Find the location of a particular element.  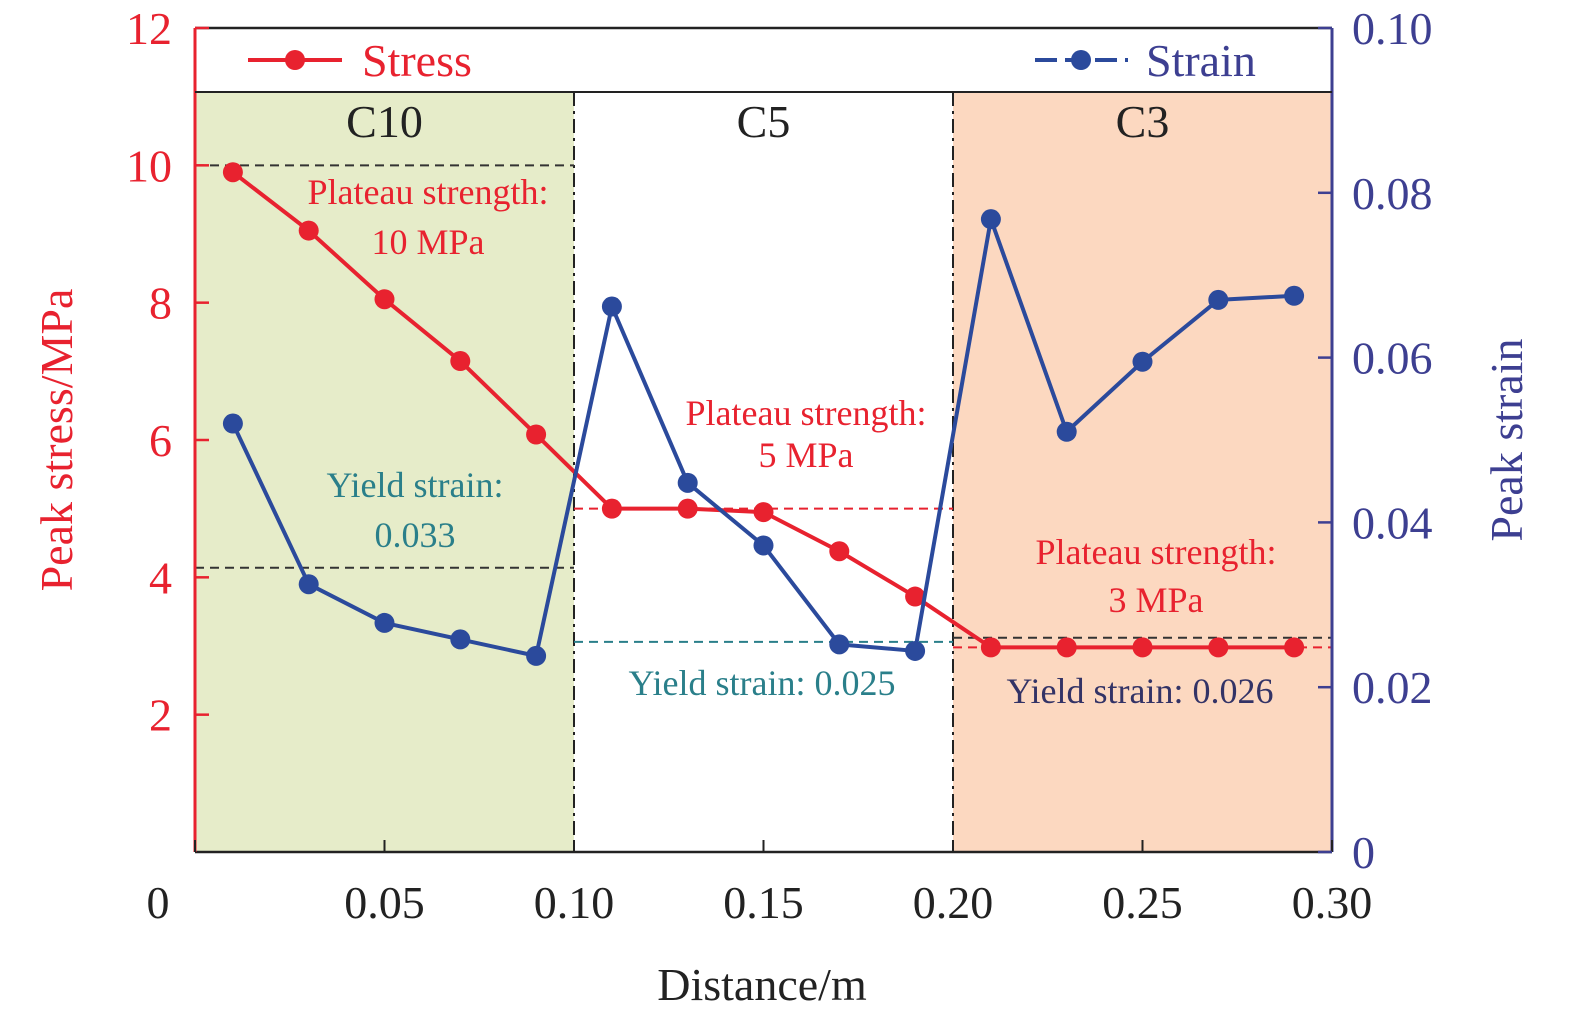

y-axis-left-label: Peak stress/MPa is located at coordinates (56, 440).